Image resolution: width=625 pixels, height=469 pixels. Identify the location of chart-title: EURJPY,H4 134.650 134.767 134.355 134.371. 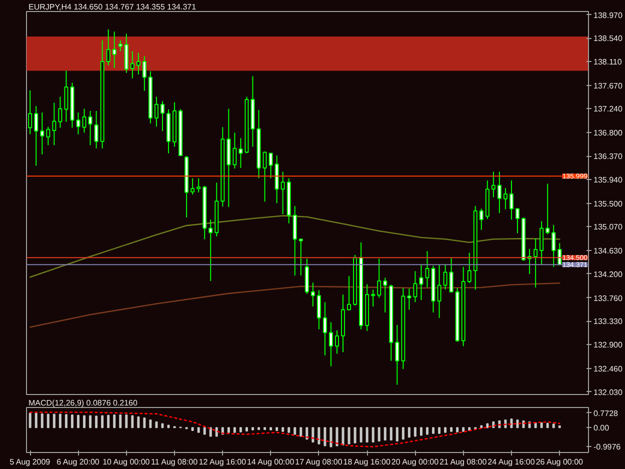
(112, 7).